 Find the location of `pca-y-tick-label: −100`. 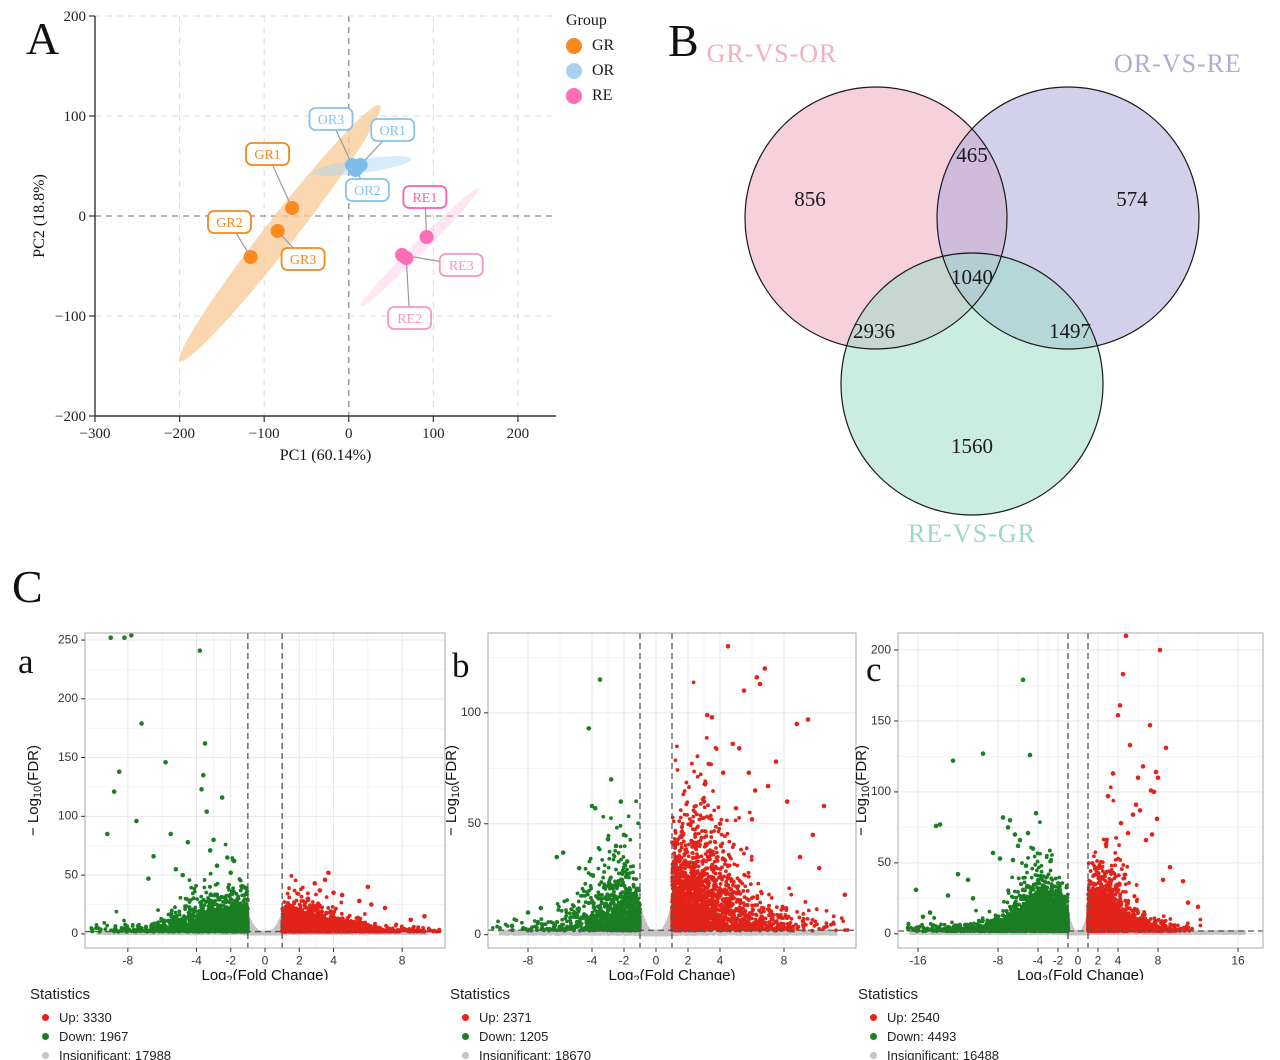

pca-y-tick-label: −100 is located at coordinates (70, 317).